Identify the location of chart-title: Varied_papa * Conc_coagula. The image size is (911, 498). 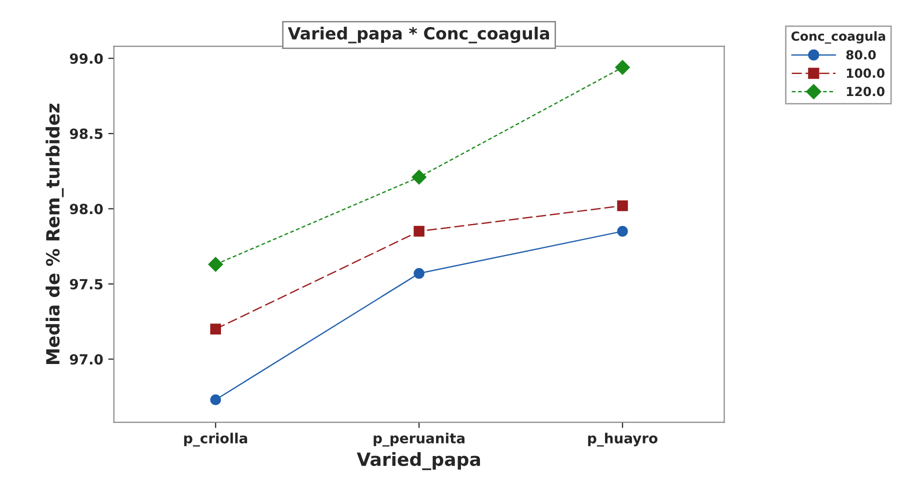
(418, 35).